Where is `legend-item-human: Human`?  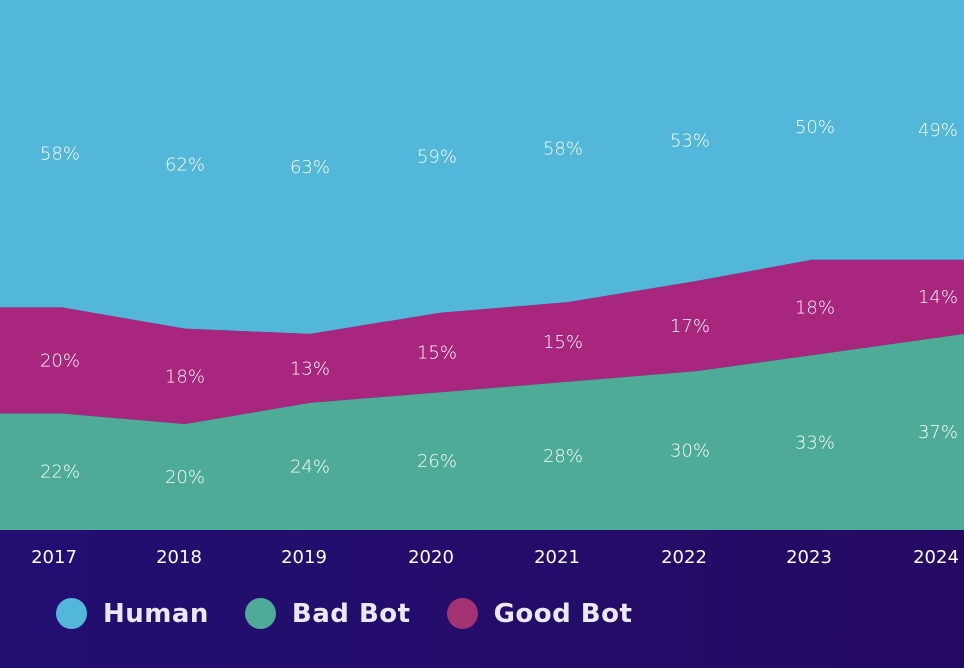 legend-item-human: Human is located at coordinates (132, 613).